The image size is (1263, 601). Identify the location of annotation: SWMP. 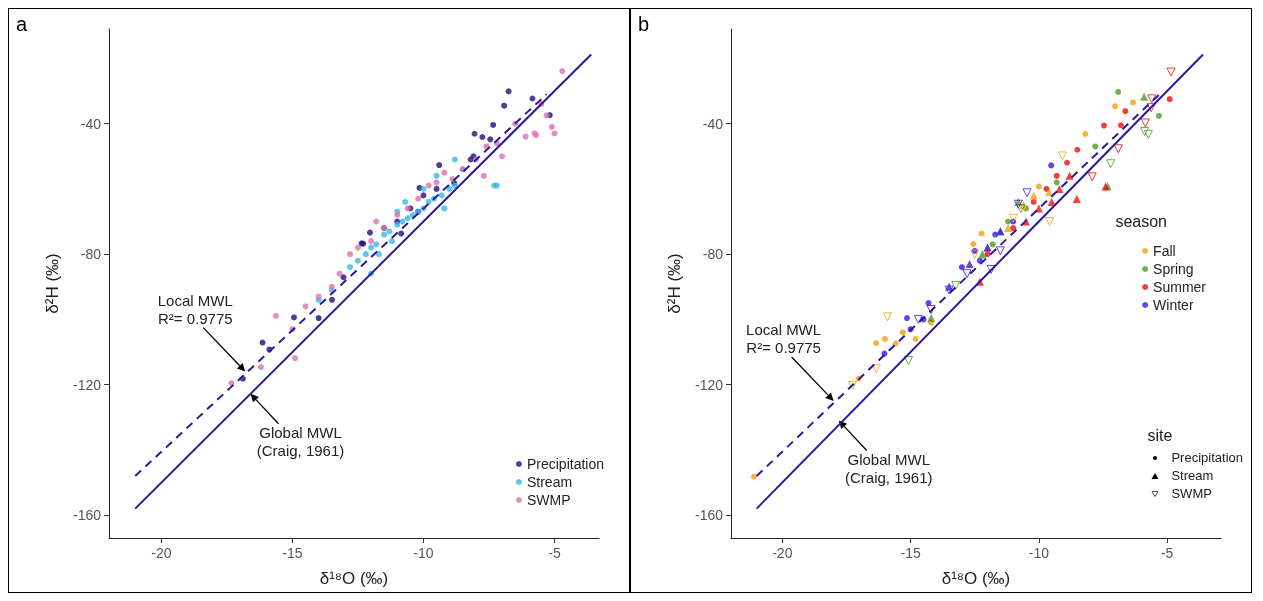
(1191, 494).